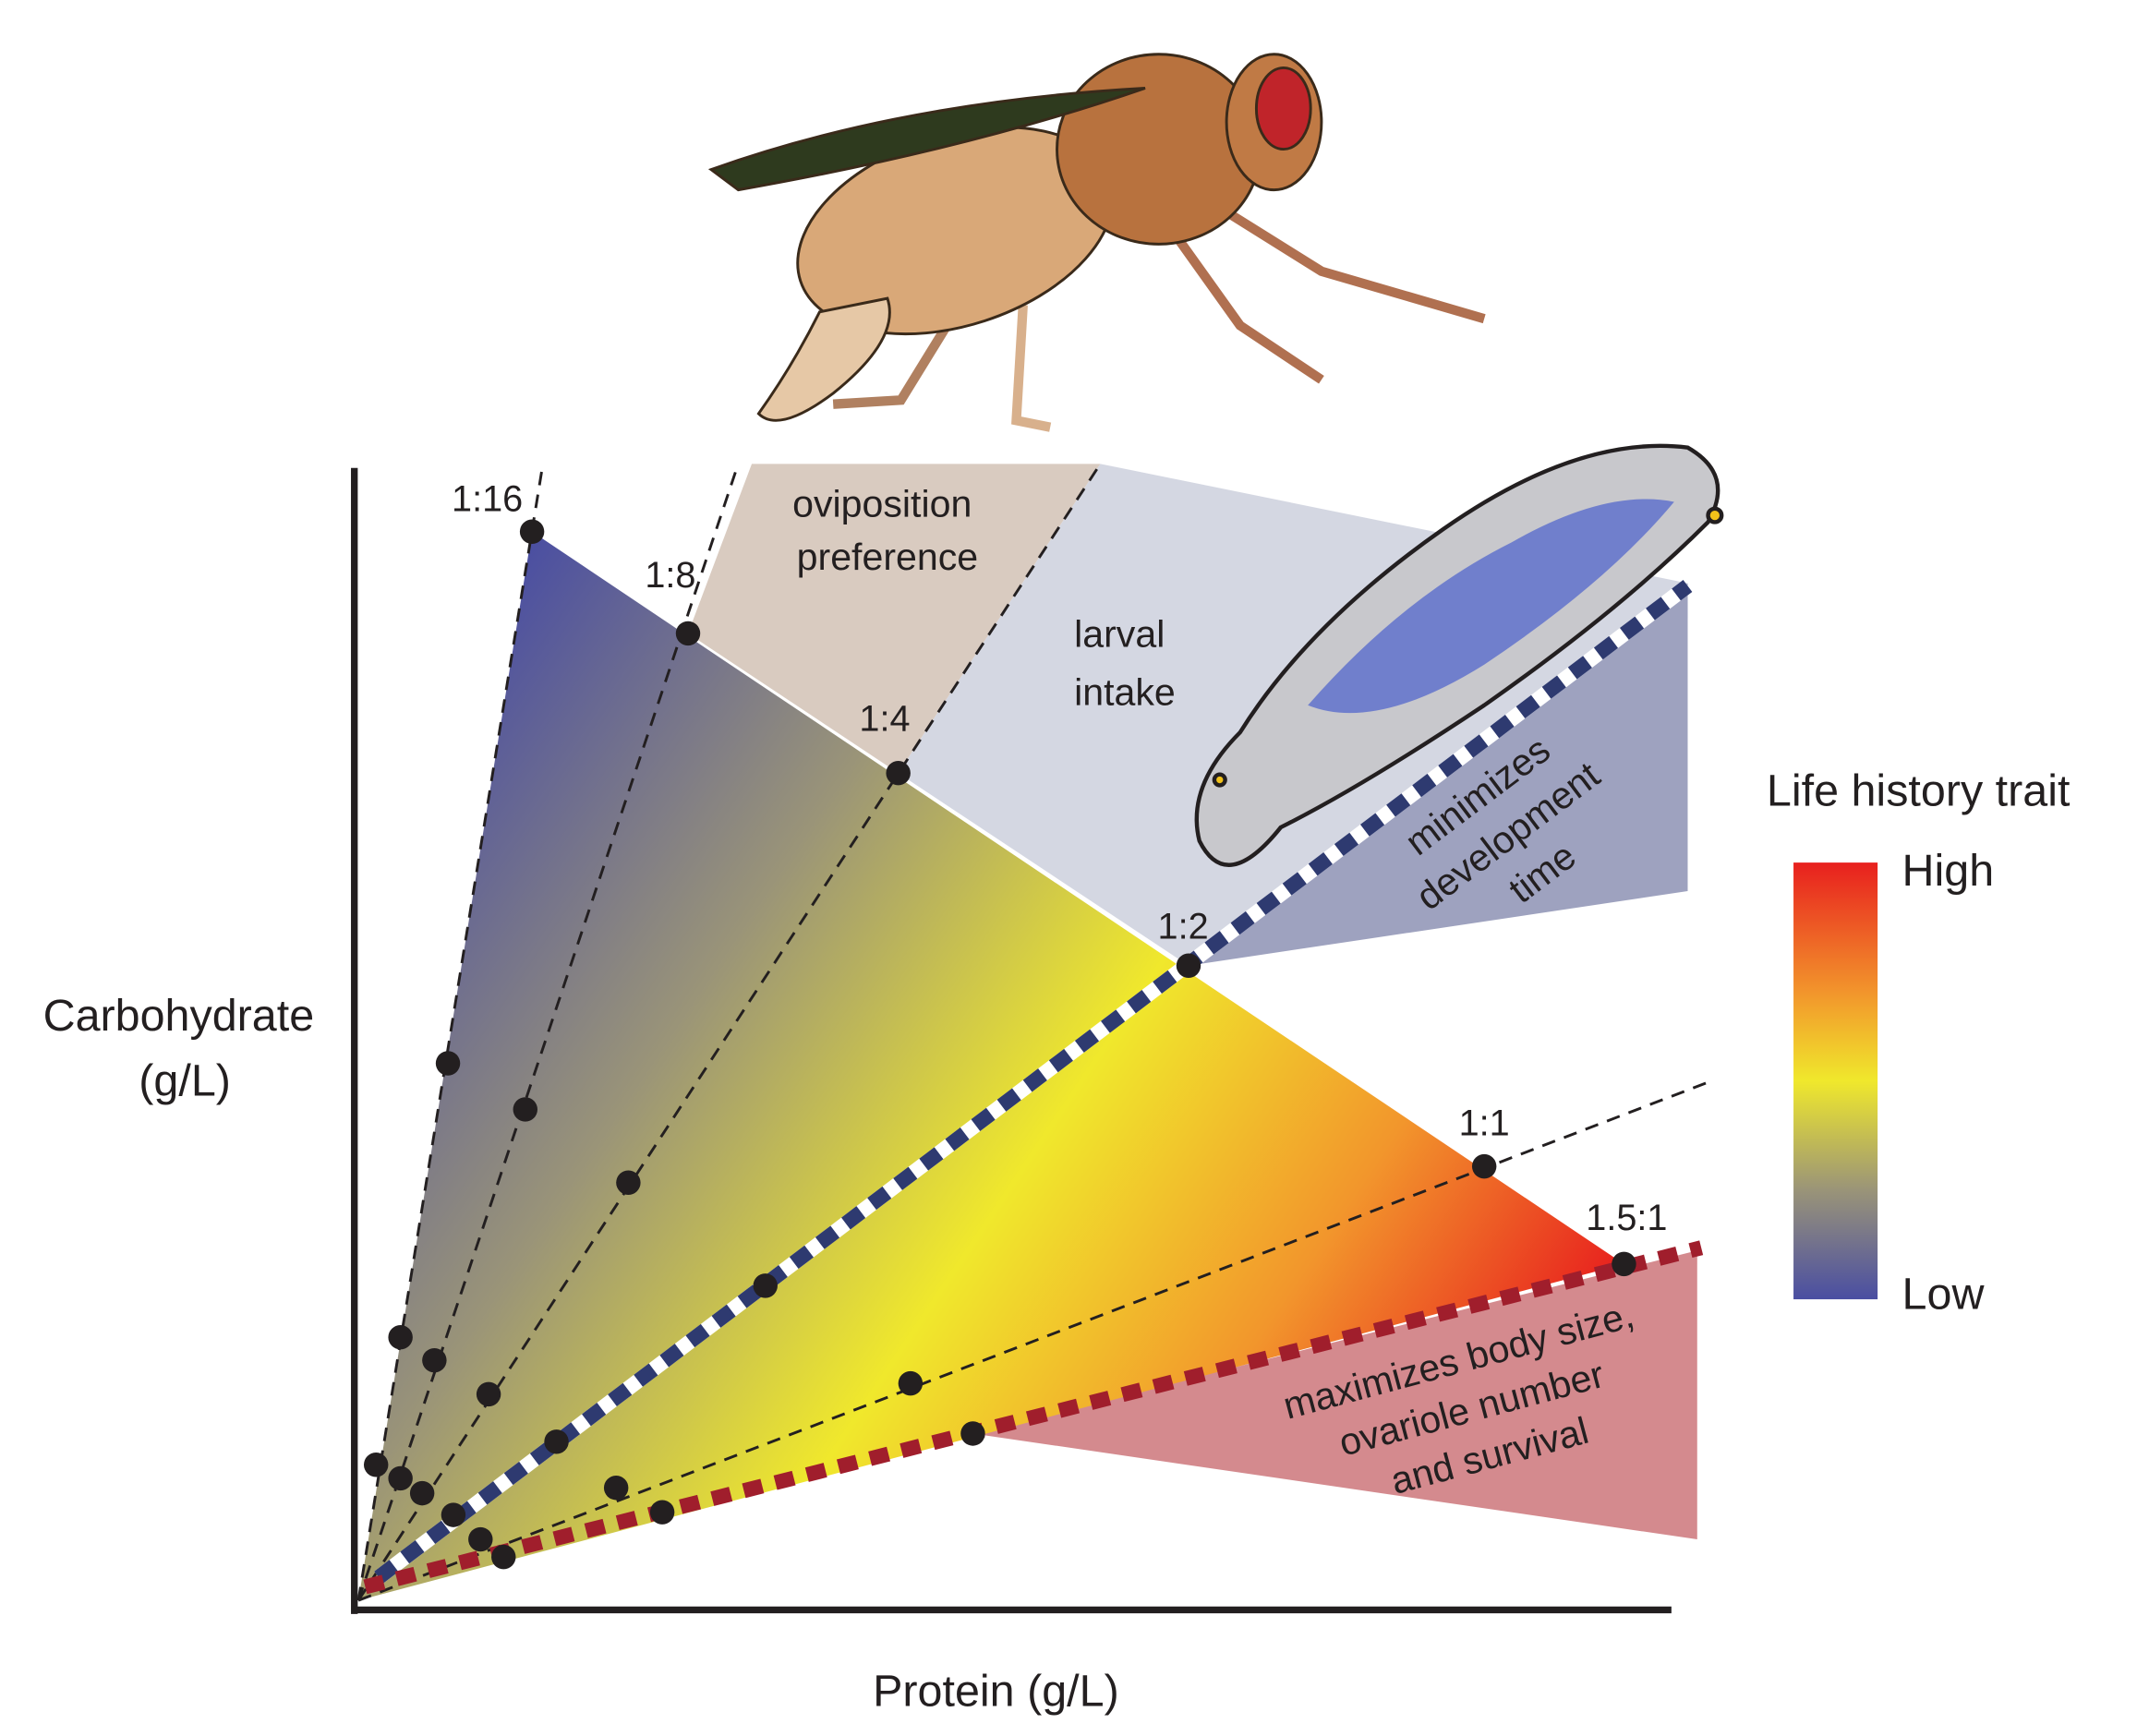  Describe the element at coordinates (894, 619) in the screenshot. I see `oviposition-region` at that location.